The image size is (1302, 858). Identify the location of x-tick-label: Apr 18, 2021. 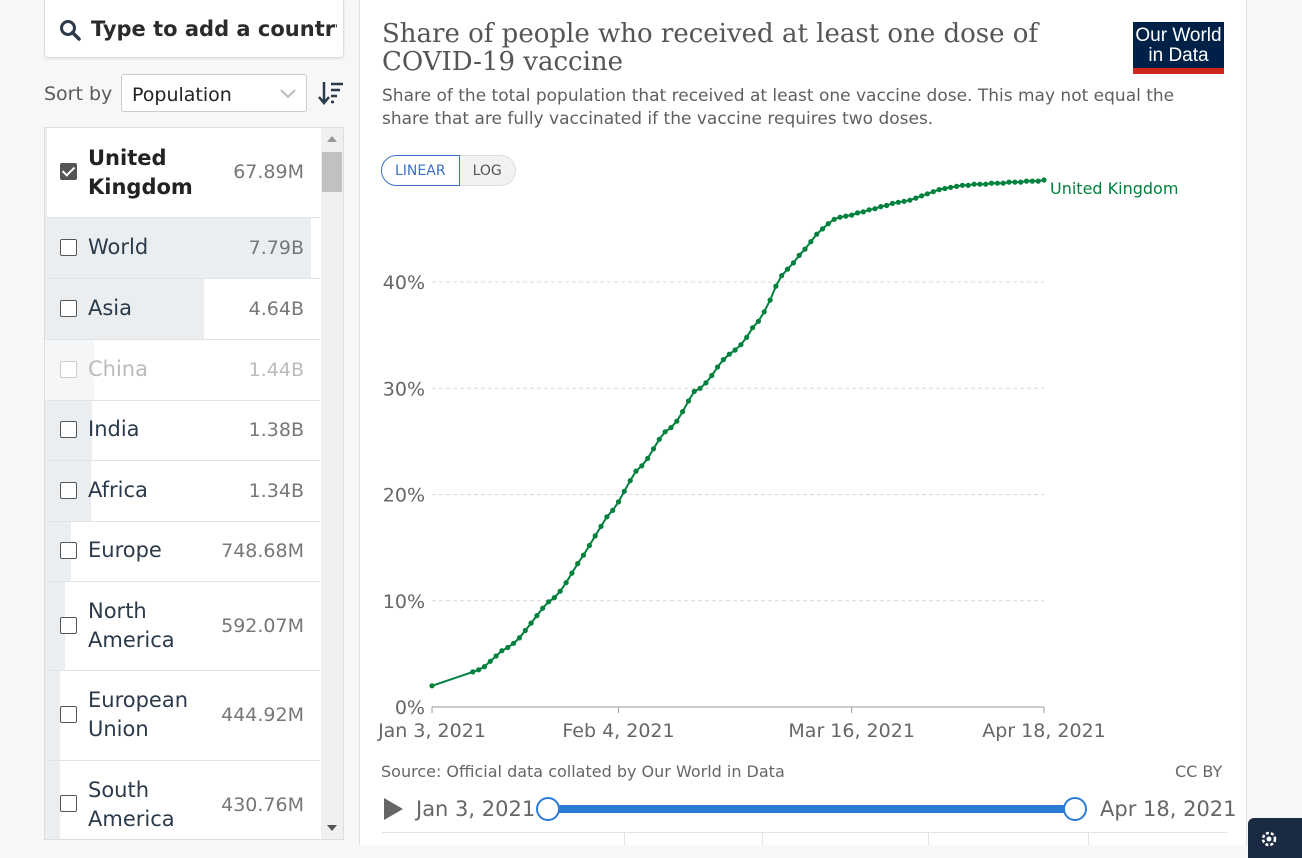
(1044, 731).